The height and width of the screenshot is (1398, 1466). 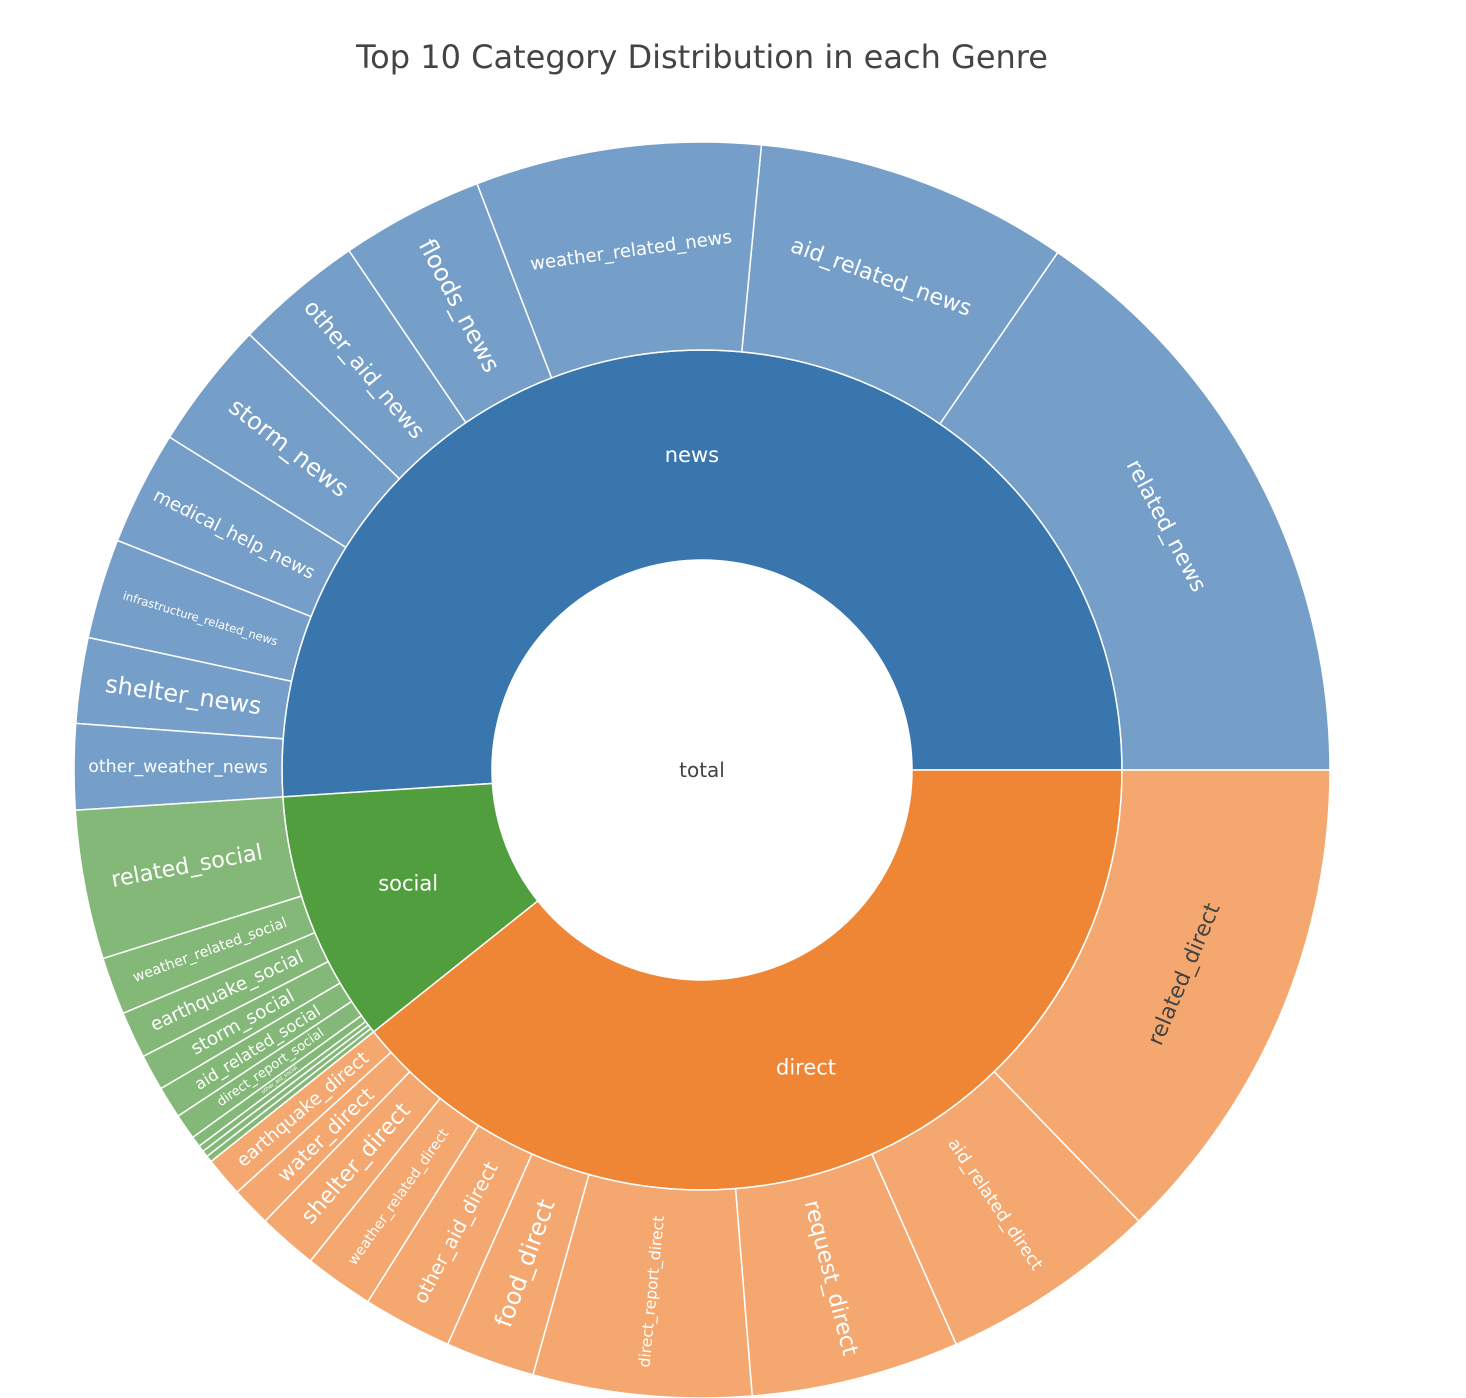 What do you see at coordinates (692, 455) in the screenshot?
I see `genre-label-news: news` at bounding box center [692, 455].